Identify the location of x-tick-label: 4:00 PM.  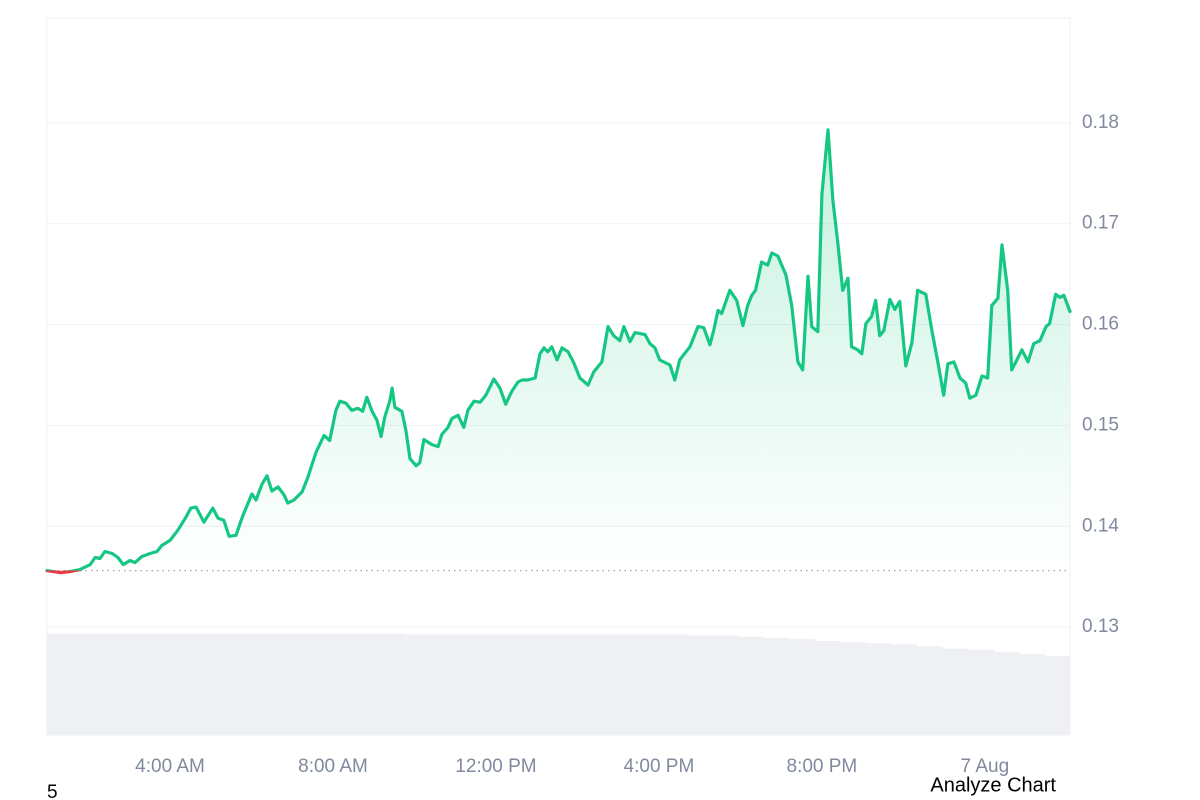
(659, 766).